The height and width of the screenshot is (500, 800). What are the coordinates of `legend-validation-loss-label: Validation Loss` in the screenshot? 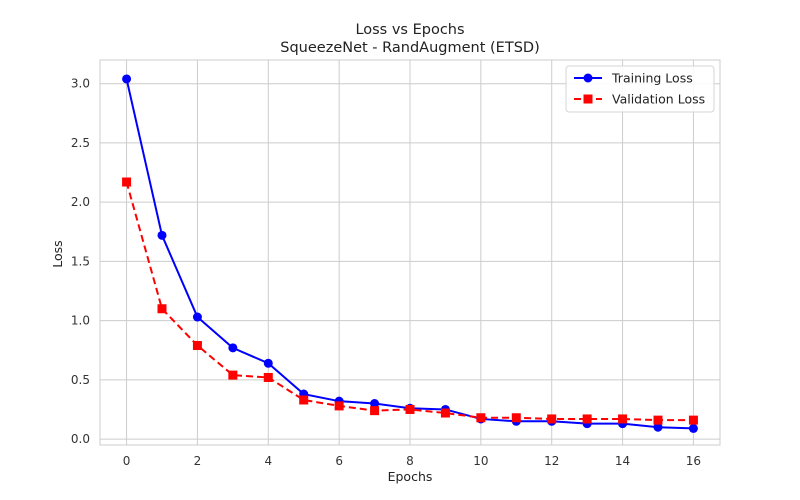 It's located at (658, 99).